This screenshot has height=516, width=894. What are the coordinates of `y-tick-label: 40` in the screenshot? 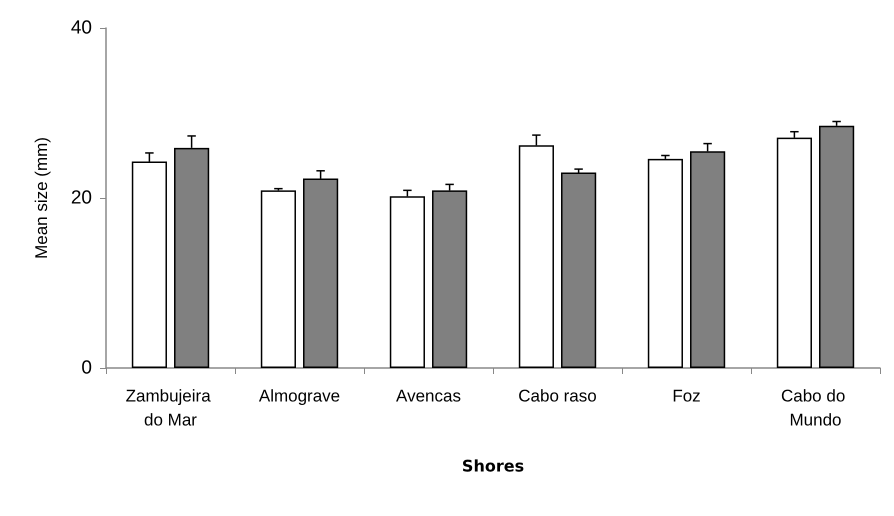 It's located at (81, 28).